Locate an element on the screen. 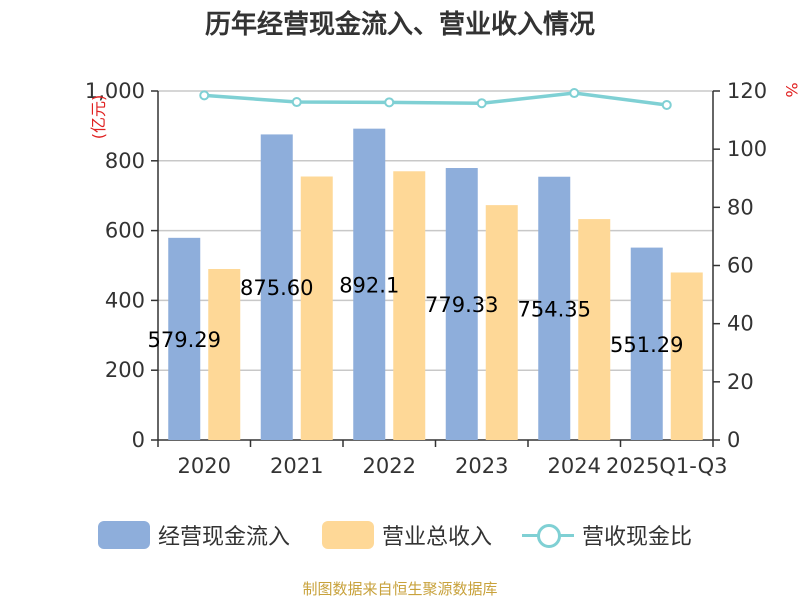  line-ratio is located at coordinates (435, 99).